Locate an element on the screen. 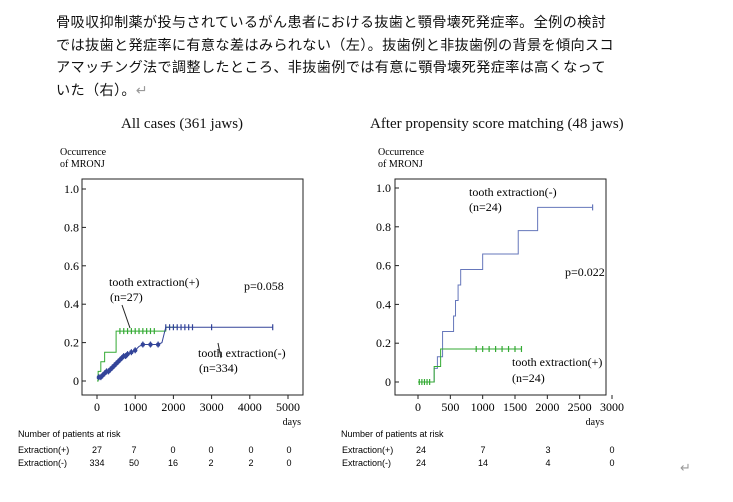 This screenshot has width=733, height=502. at-risk-value-0-1-5: 0 is located at coordinates (288, 463).